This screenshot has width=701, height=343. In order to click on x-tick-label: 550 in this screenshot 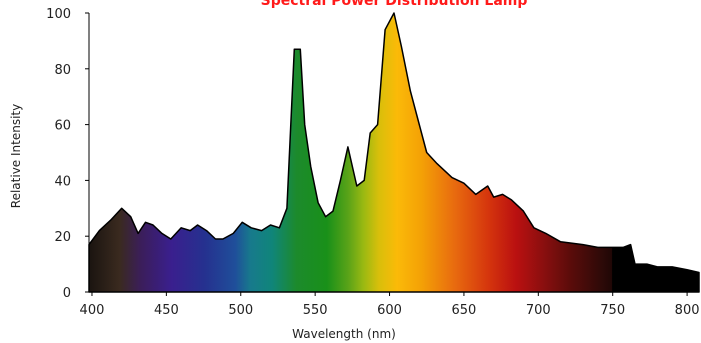, I will do `click(315, 310)`.